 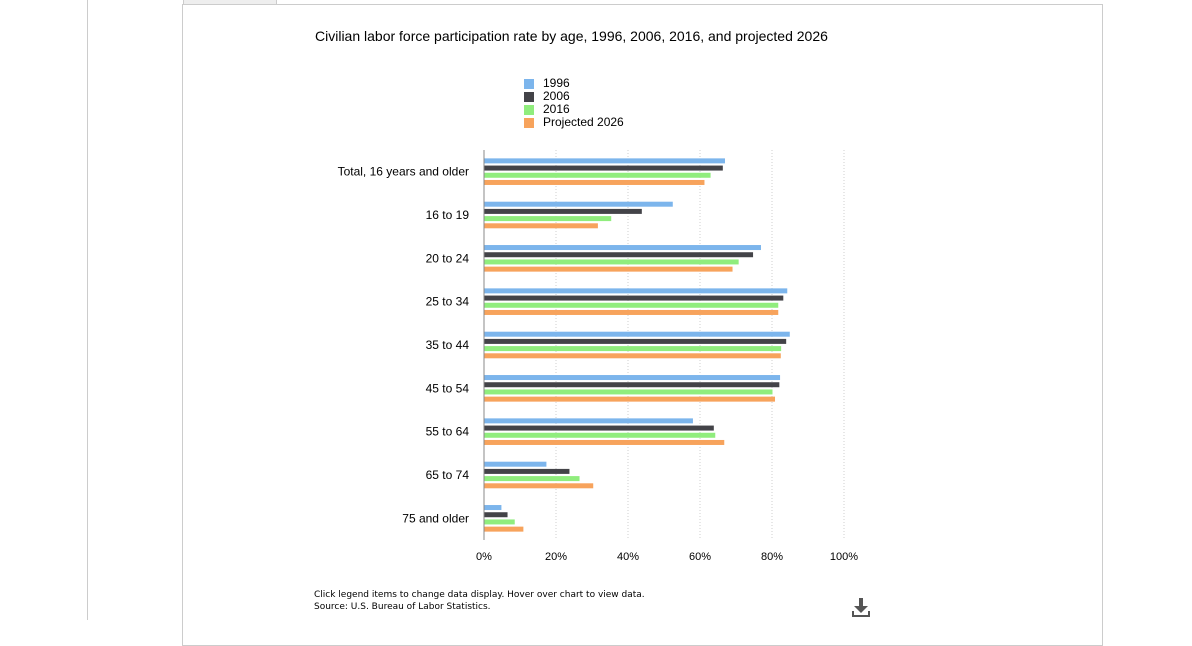 What do you see at coordinates (556, 557) in the screenshot?
I see `x-tick-label: 20%` at bounding box center [556, 557].